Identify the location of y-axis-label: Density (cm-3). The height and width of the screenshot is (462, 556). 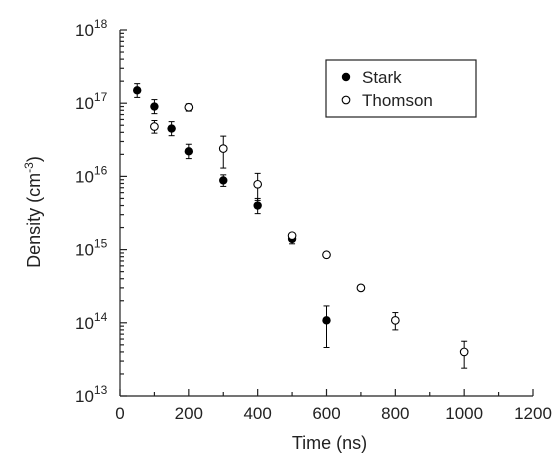
(33, 212).